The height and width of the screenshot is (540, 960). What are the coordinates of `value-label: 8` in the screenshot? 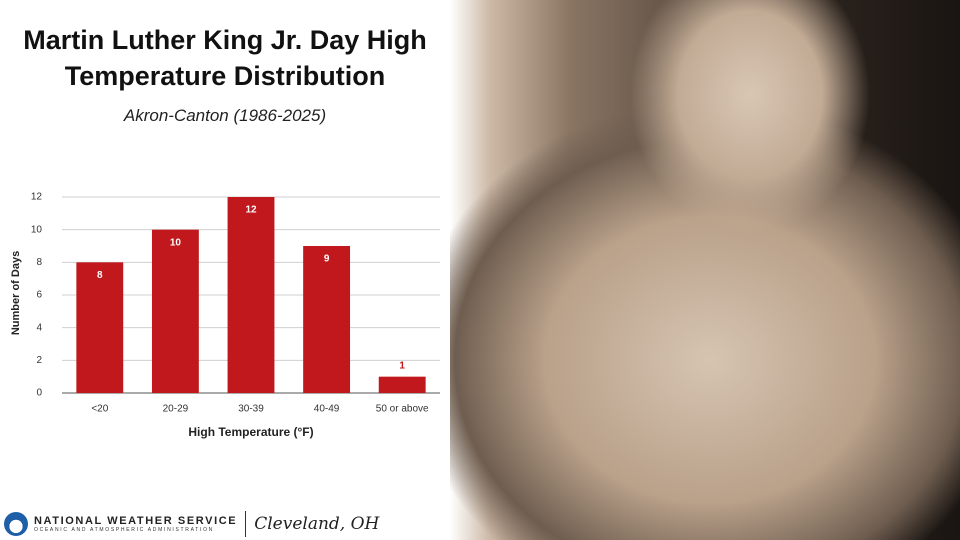 It's located at (100, 275).